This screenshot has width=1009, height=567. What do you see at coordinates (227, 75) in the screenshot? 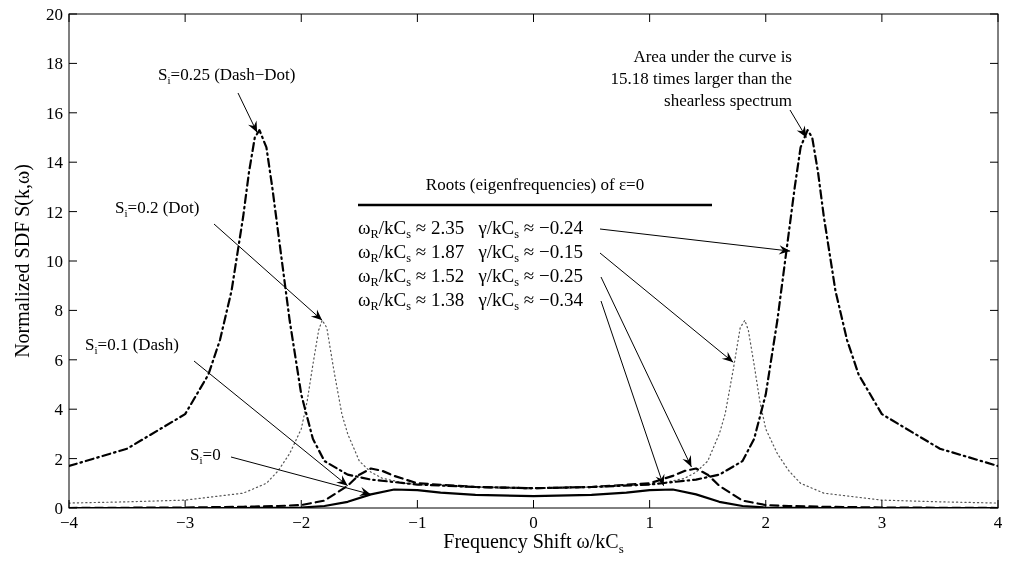
I see `annotation: S$_{i}$=0.25 (Dash−Dot)` at bounding box center [227, 75].